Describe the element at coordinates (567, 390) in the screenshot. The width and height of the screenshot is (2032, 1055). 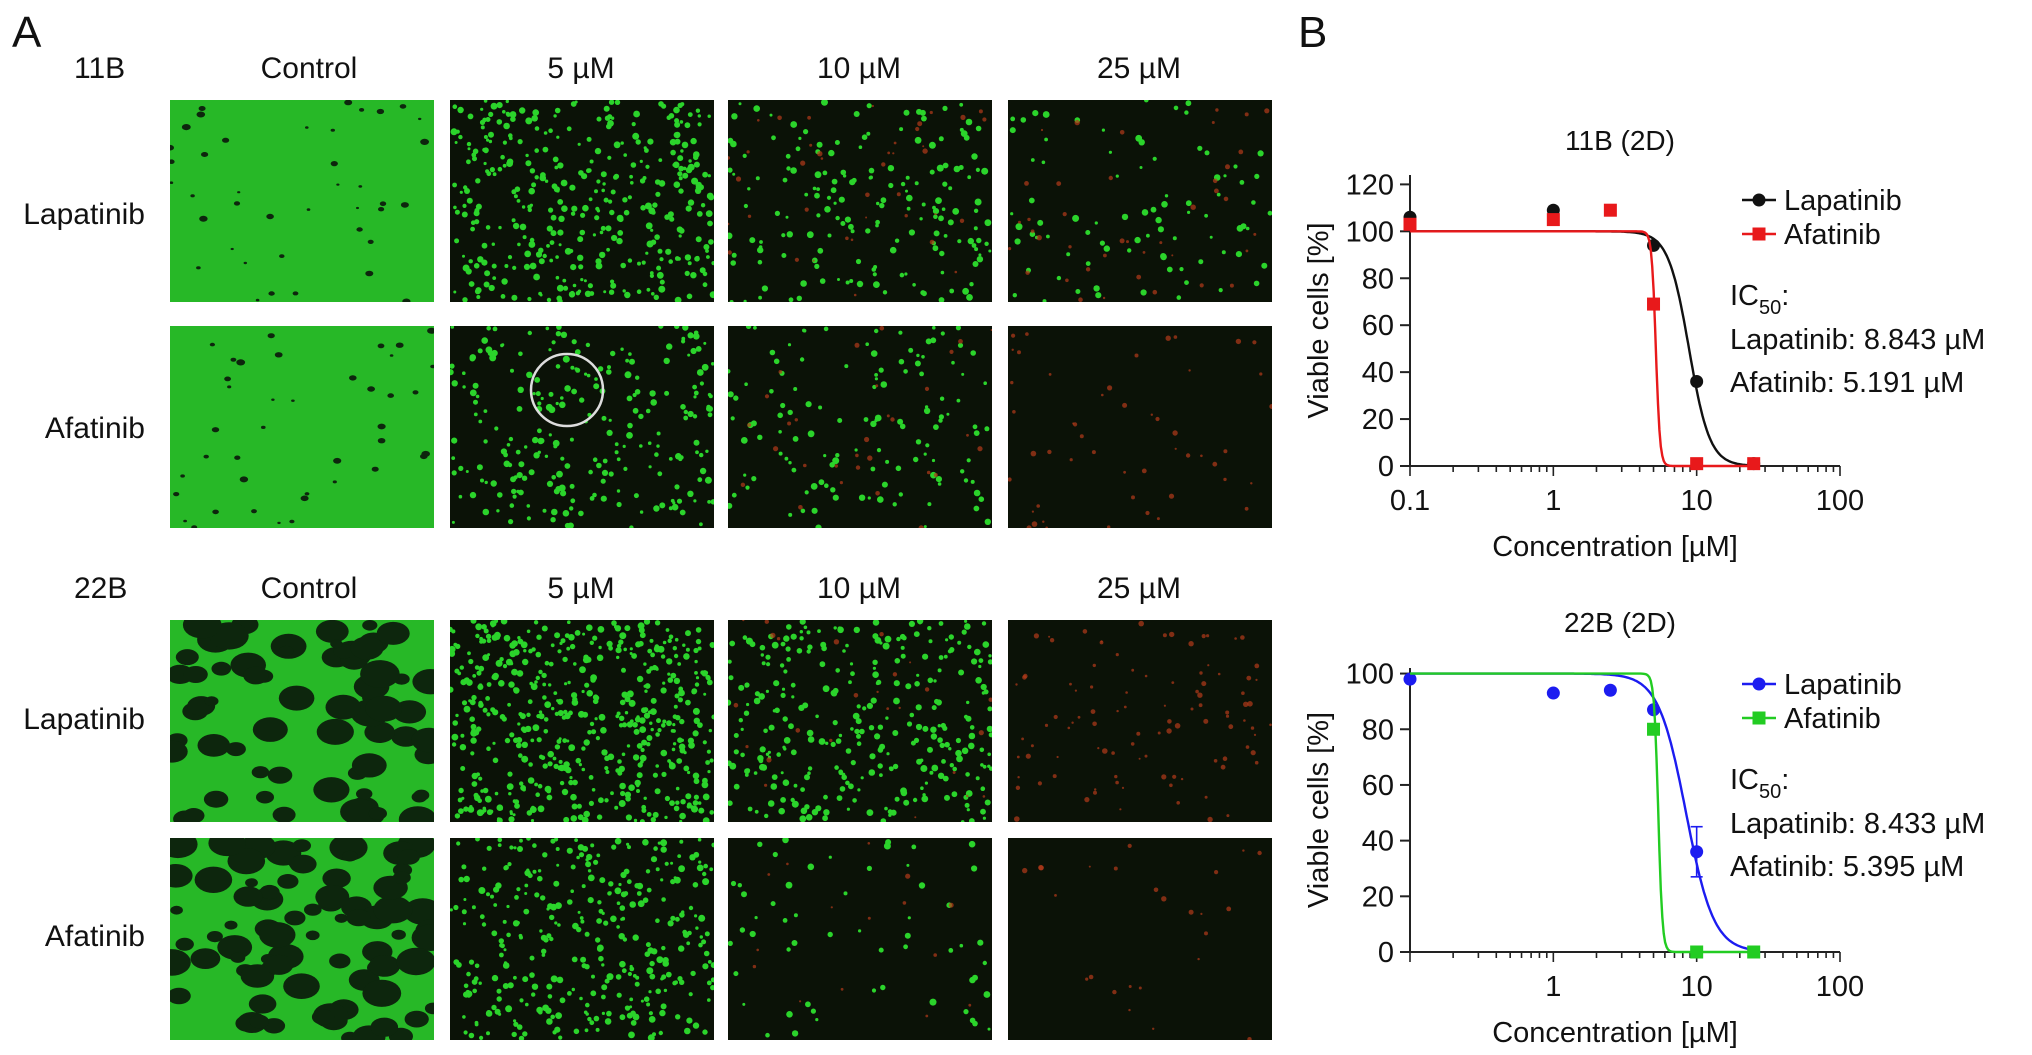
I see `highlight-circle` at that location.